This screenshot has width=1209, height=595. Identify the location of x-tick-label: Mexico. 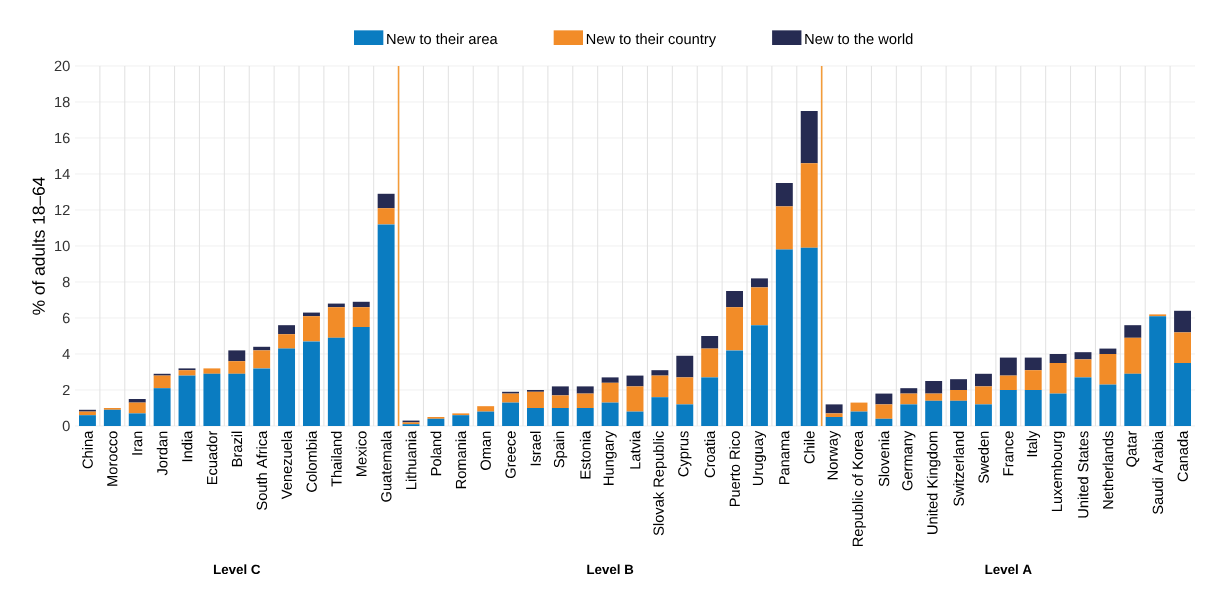
(361, 453).